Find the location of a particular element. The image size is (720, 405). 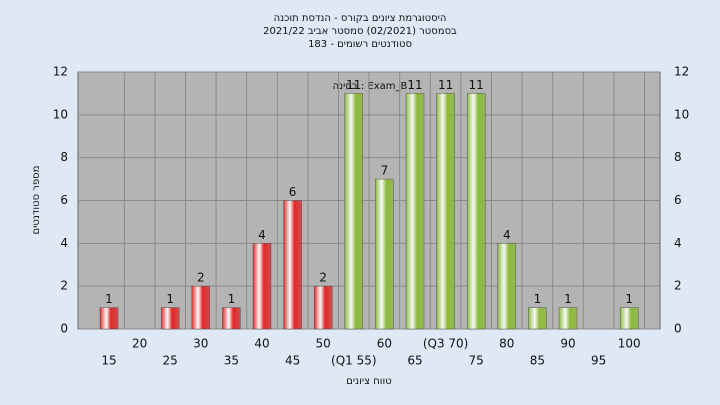

x-tick-label: 50 is located at coordinates (323, 344).